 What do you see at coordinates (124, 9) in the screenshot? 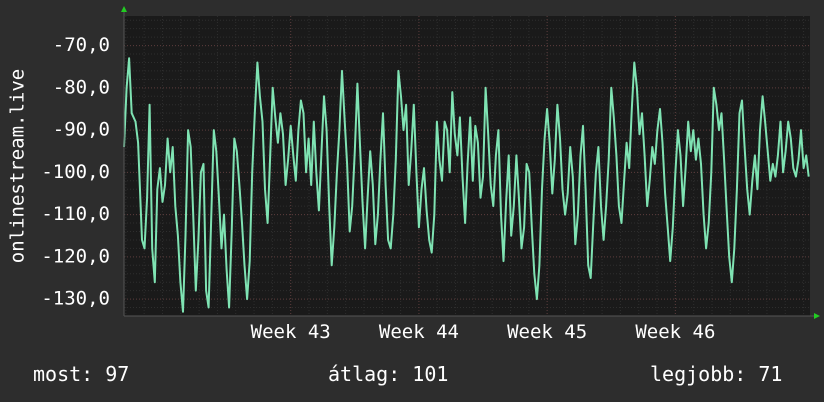
I see `y-axis-arrow-icon` at bounding box center [124, 9].